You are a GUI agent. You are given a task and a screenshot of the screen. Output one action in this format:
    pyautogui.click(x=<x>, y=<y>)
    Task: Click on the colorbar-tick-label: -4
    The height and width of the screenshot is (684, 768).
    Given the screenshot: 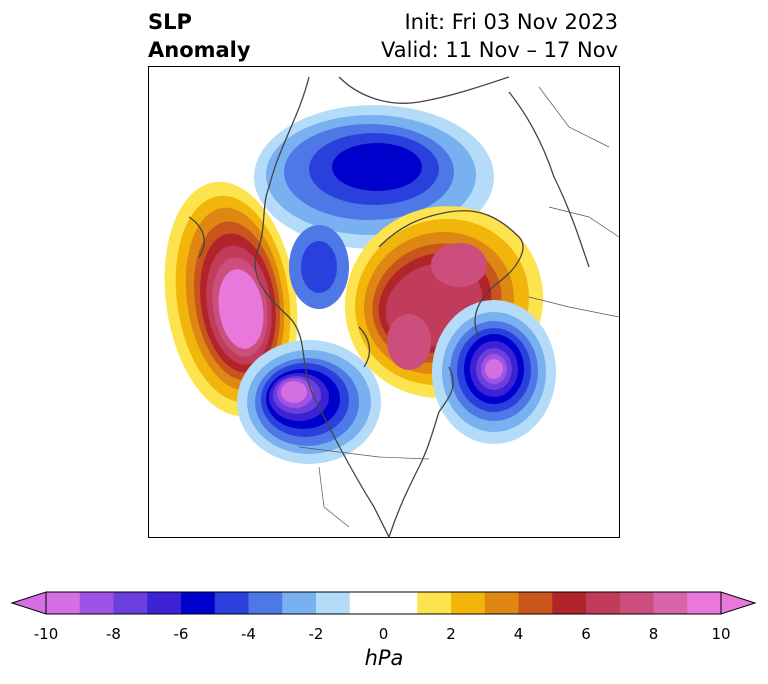 What is the action you would take?
    pyautogui.click(x=248, y=634)
    